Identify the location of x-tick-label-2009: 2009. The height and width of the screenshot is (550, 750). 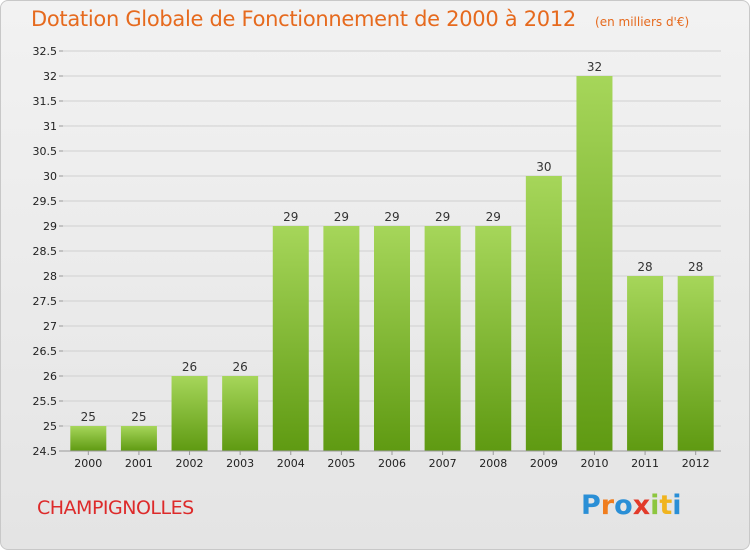
(544, 463).